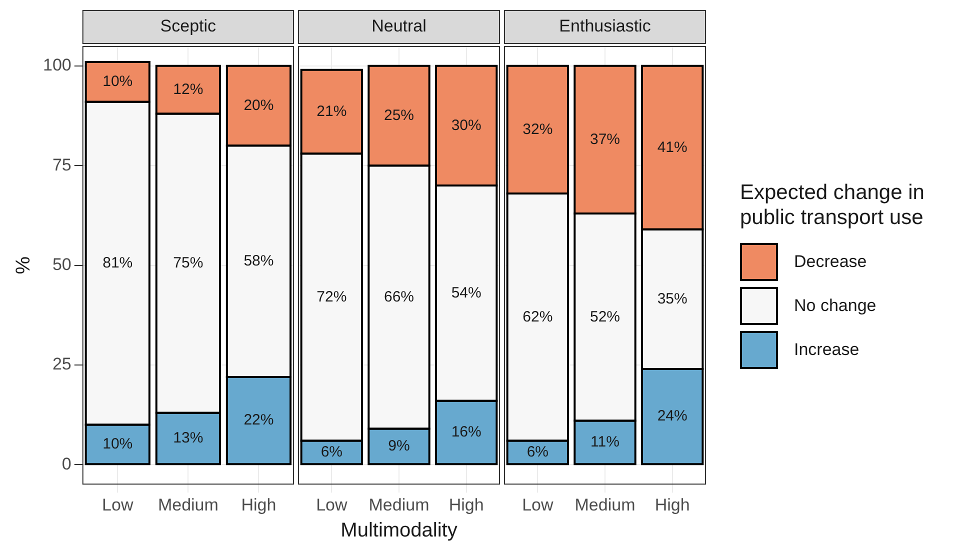 This screenshot has width=968, height=551. I want to click on data-label: 72%, so click(331, 297).